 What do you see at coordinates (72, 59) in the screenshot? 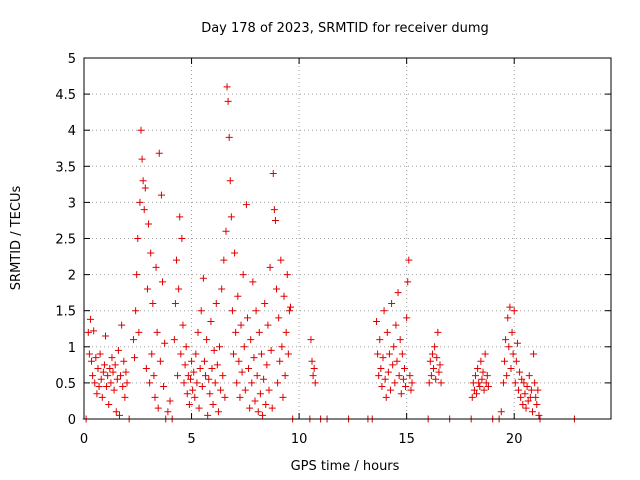
I see `y-tick-label: 5` at bounding box center [72, 59].